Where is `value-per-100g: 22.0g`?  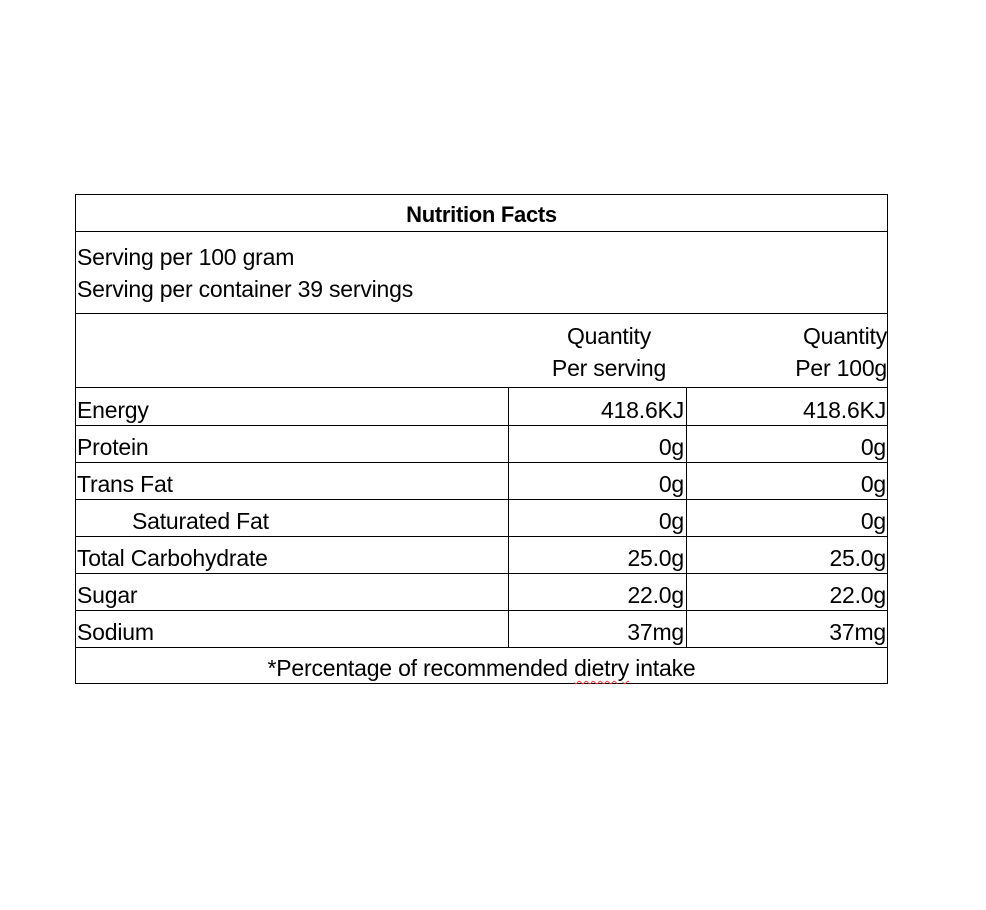 value-per-100g: 22.0g is located at coordinates (857, 595).